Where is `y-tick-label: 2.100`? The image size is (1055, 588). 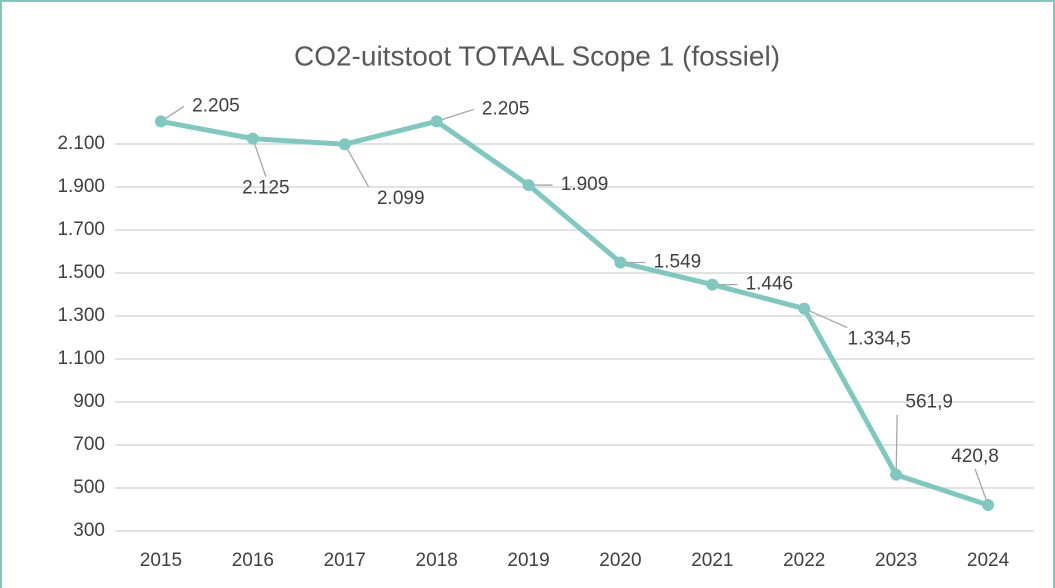
y-tick-label: 2.100 is located at coordinates (81, 143).